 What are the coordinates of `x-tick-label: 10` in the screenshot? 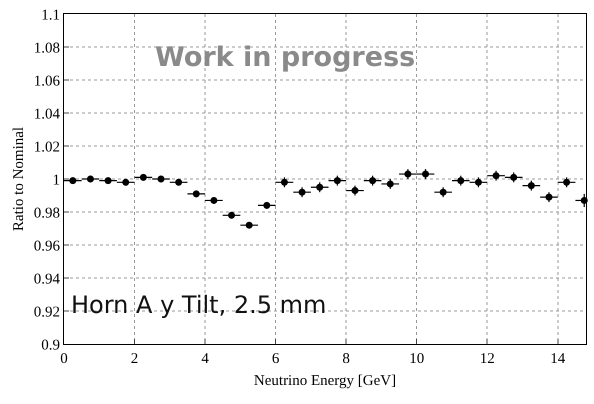 It's located at (416, 359).